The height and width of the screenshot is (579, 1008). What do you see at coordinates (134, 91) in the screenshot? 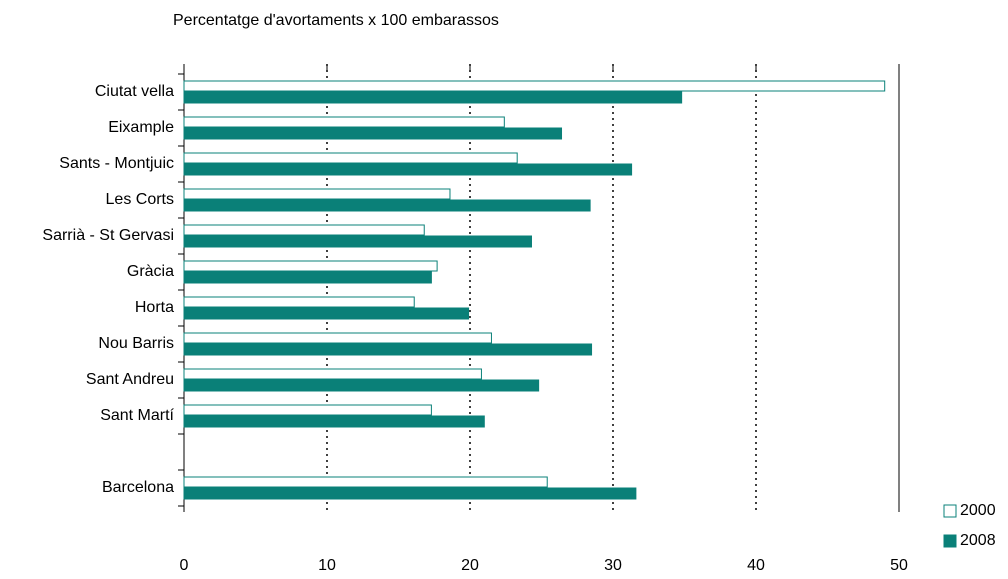
I see `y-tick-label: Ciutat vella` at bounding box center [134, 91].